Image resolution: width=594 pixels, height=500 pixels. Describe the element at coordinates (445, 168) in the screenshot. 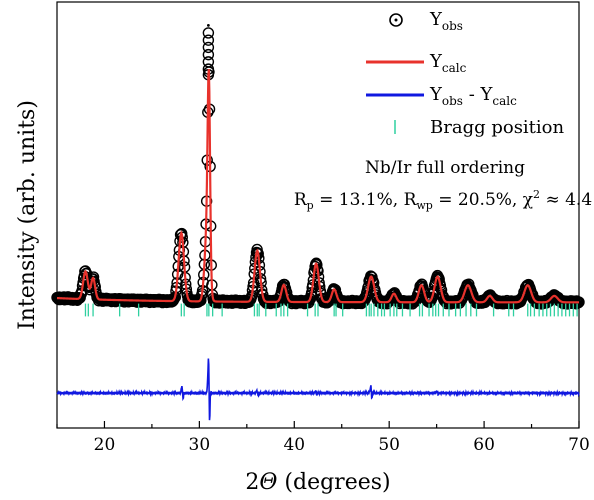

I see `annotation-title: Nb/Ir full ordering` at that location.